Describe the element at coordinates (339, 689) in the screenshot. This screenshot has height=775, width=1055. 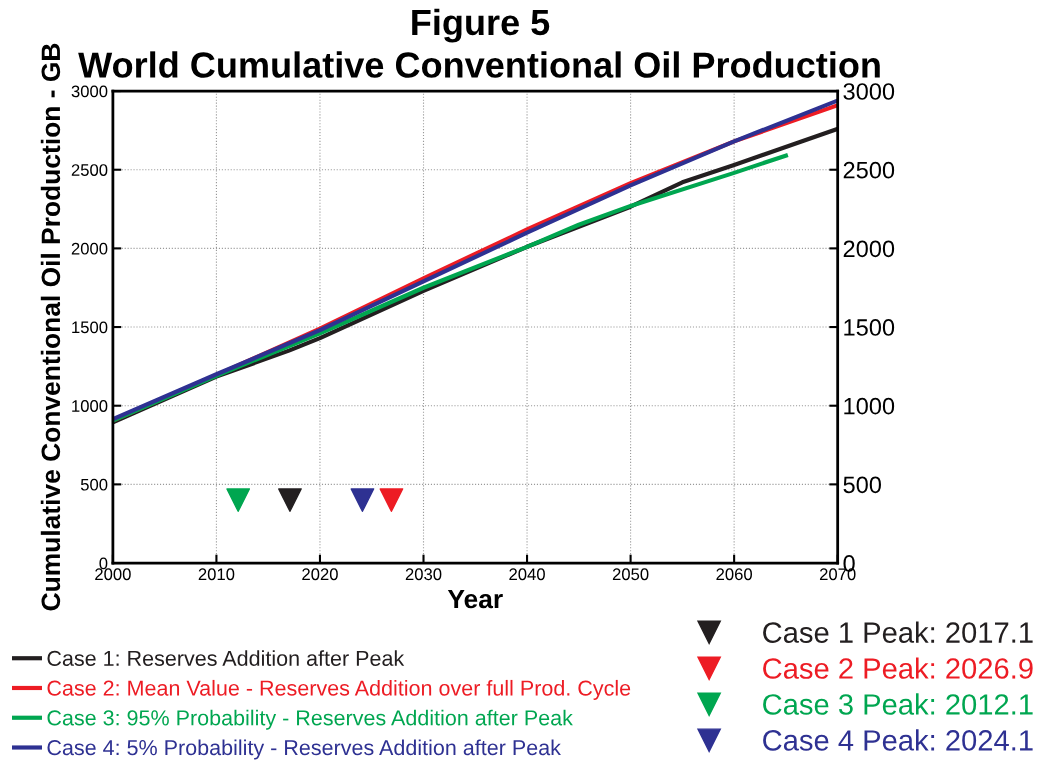
I see `legend-label: Case 2: Mean Value - Reserves Addition over full Prod. Cycle` at that location.